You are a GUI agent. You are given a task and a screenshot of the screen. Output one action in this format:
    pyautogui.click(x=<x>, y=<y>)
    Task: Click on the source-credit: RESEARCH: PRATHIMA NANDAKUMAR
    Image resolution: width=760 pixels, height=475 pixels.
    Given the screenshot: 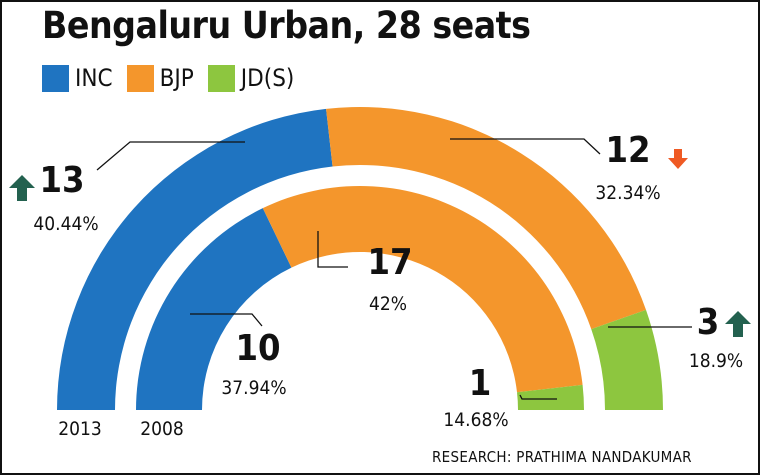 What is the action you would take?
    pyautogui.click(x=562, y=457)
    